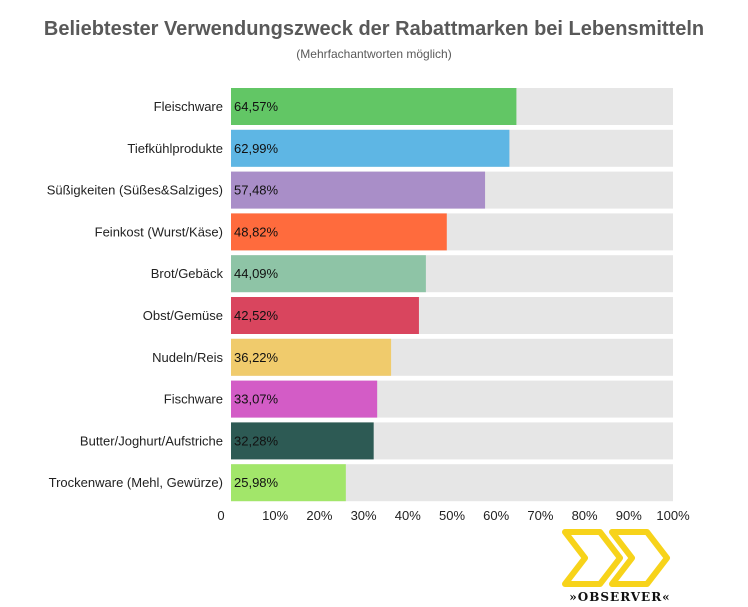 The image size is (748, 607). Describe the element at coordinates (585, 515) in the screenshot. I see `x-tick-label: 80%` at that location.